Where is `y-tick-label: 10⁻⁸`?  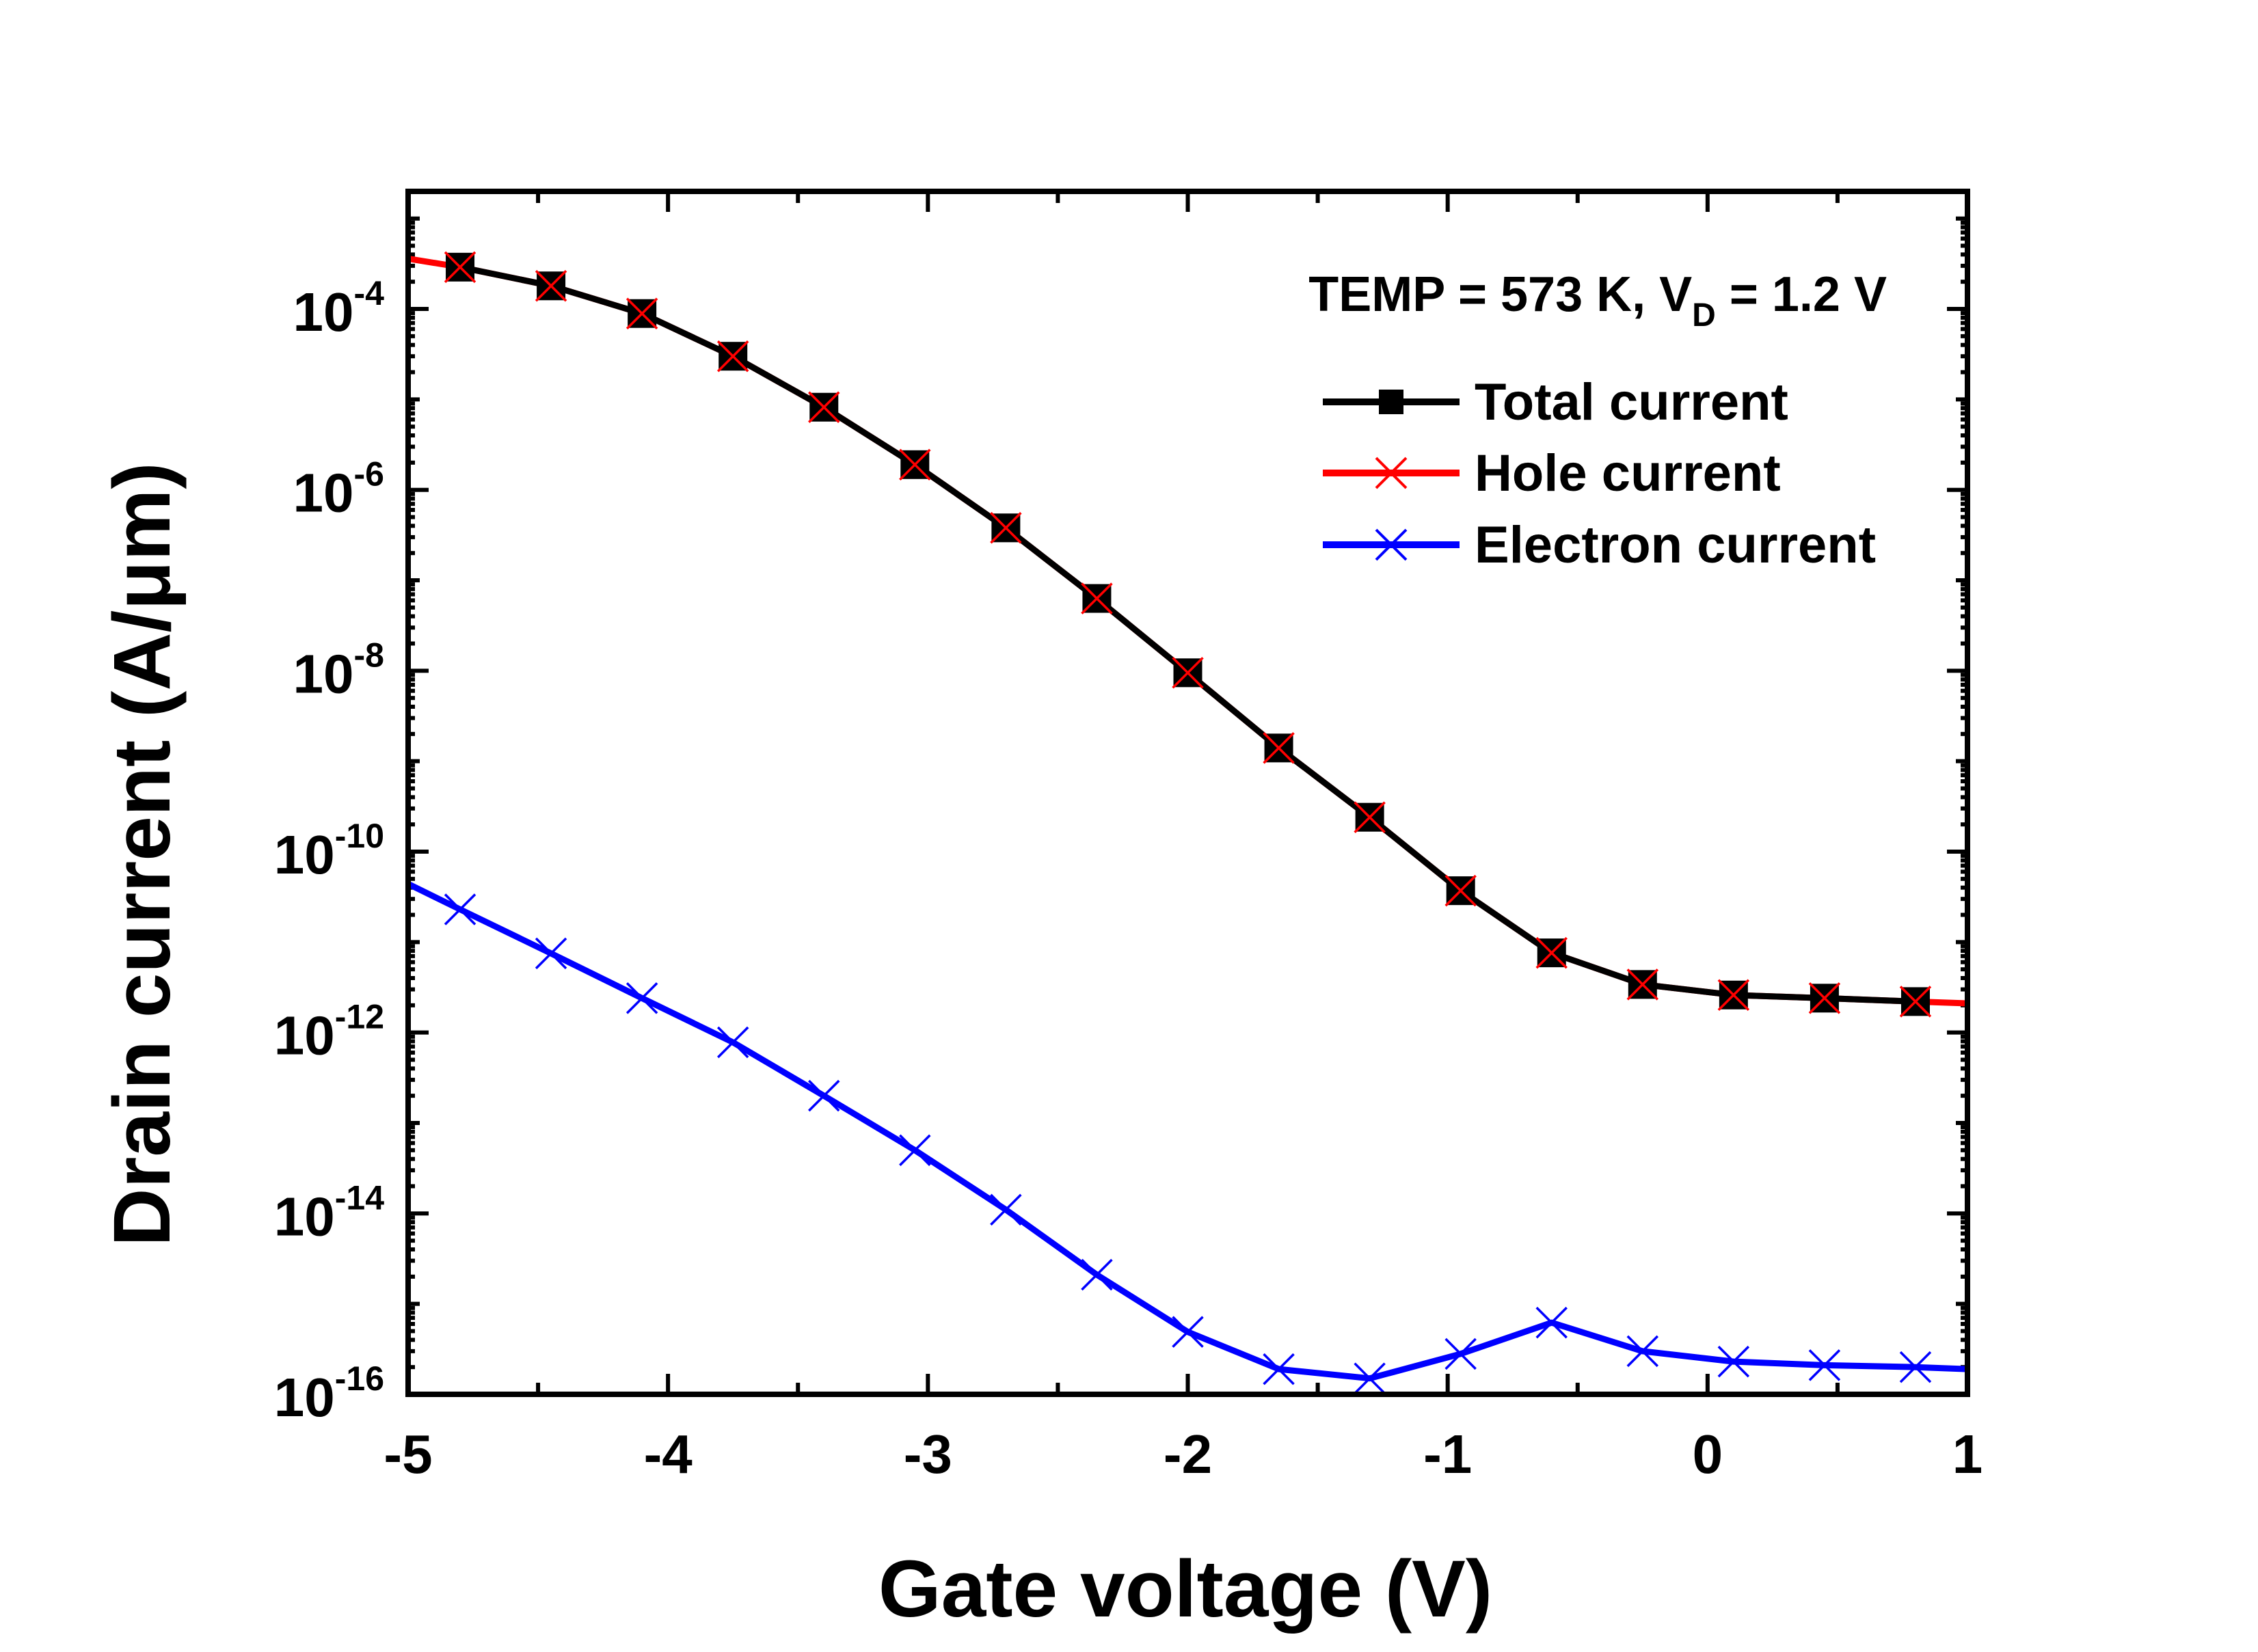 y-tick-label: 10⁻⁸ is located at coordinates (338, 670).